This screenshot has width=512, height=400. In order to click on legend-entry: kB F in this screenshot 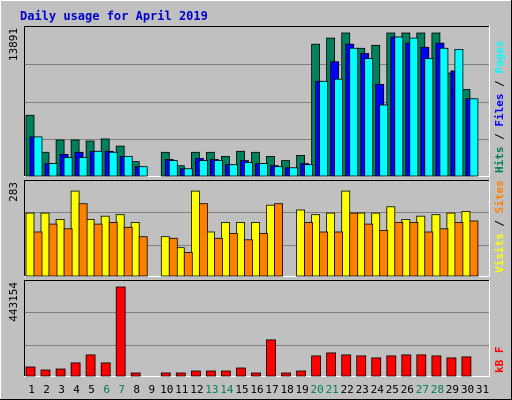, I will do `click(499, 360)`.